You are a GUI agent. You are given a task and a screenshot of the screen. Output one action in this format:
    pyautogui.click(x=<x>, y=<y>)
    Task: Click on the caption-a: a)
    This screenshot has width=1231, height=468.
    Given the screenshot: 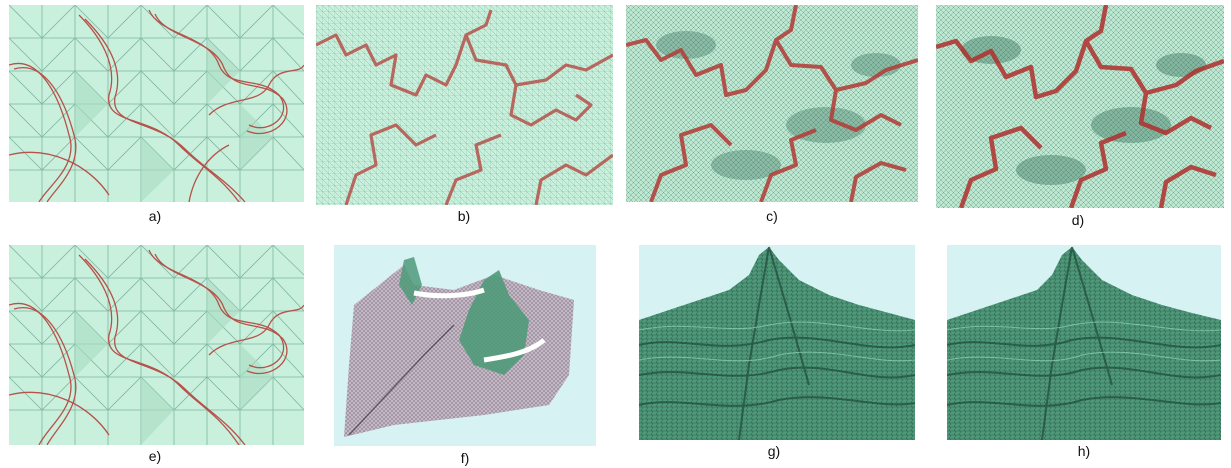 What is the action you would take?
    pyautogui.click(x=155, y=216)
    